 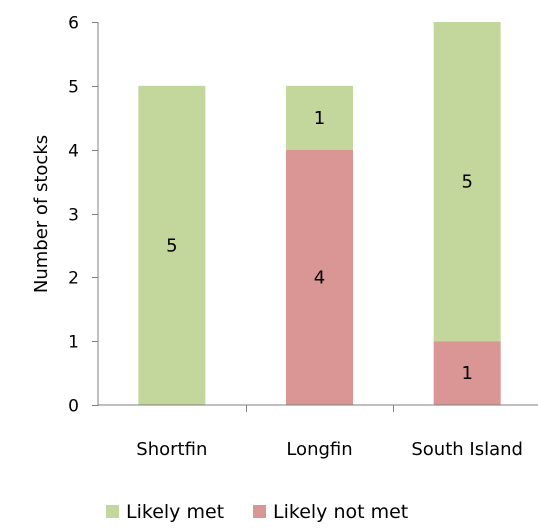 What do you see at coordinates (73, 279) in the screenshot?
I see `y-tick-label: 2` at bounding box center [73, 279].